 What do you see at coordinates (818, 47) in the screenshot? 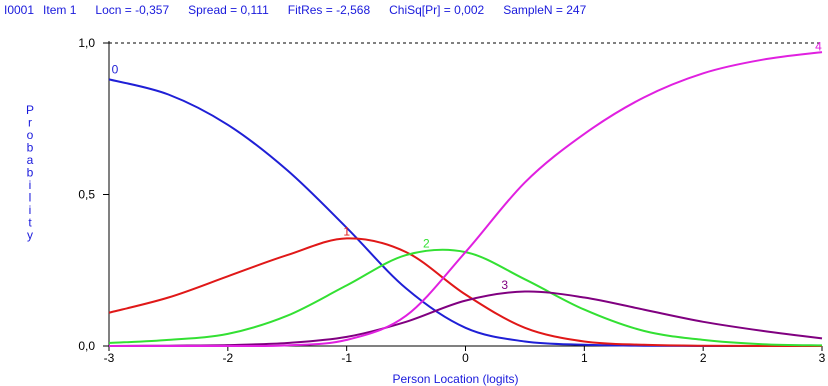
I see `curve-label-4: 4` at bounding box center [818, 47].